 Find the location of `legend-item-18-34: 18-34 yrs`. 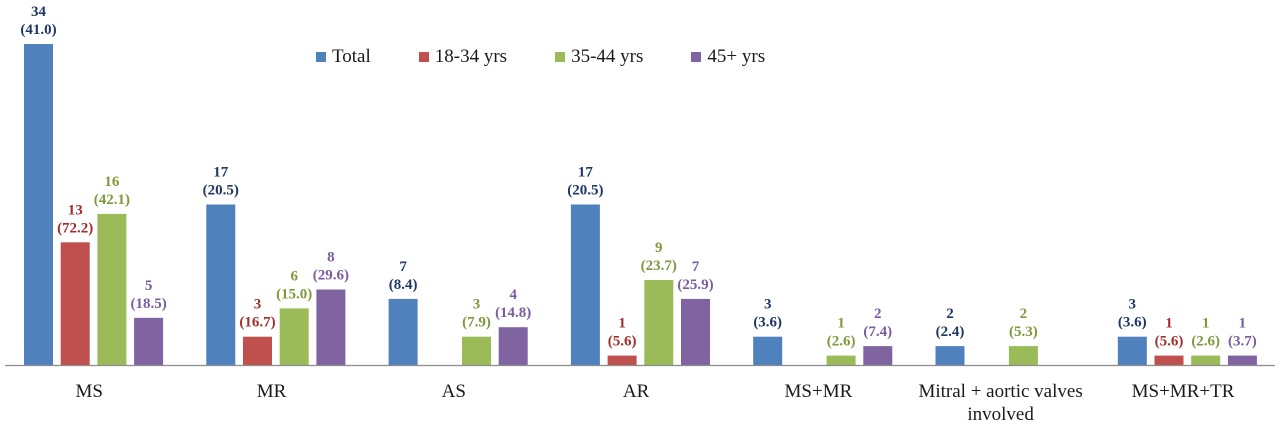

legend-item-18-34: 18-34 yrs is located at coordinates (463, 57).